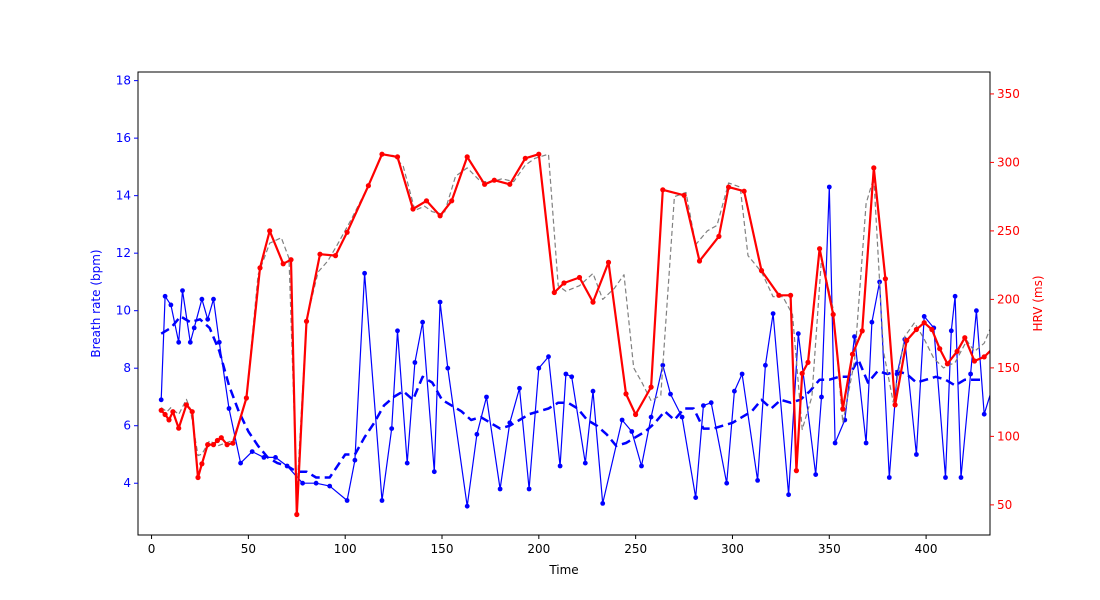 This screenshot has width=1100, height=600. I want to click on y-right-tick-label: 150, so click(1008, 368).